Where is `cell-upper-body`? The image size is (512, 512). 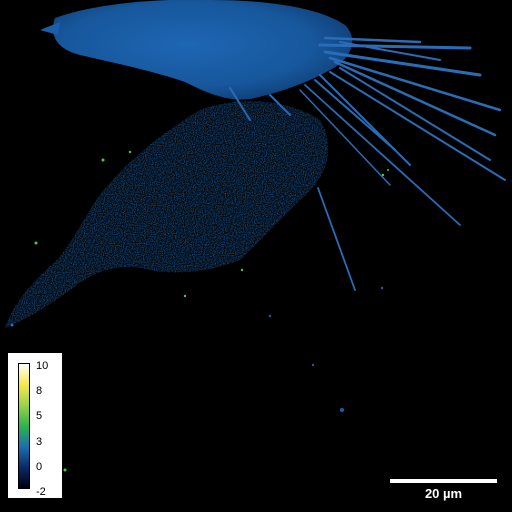
cell-upper-body is located at coordinates (196, 50).